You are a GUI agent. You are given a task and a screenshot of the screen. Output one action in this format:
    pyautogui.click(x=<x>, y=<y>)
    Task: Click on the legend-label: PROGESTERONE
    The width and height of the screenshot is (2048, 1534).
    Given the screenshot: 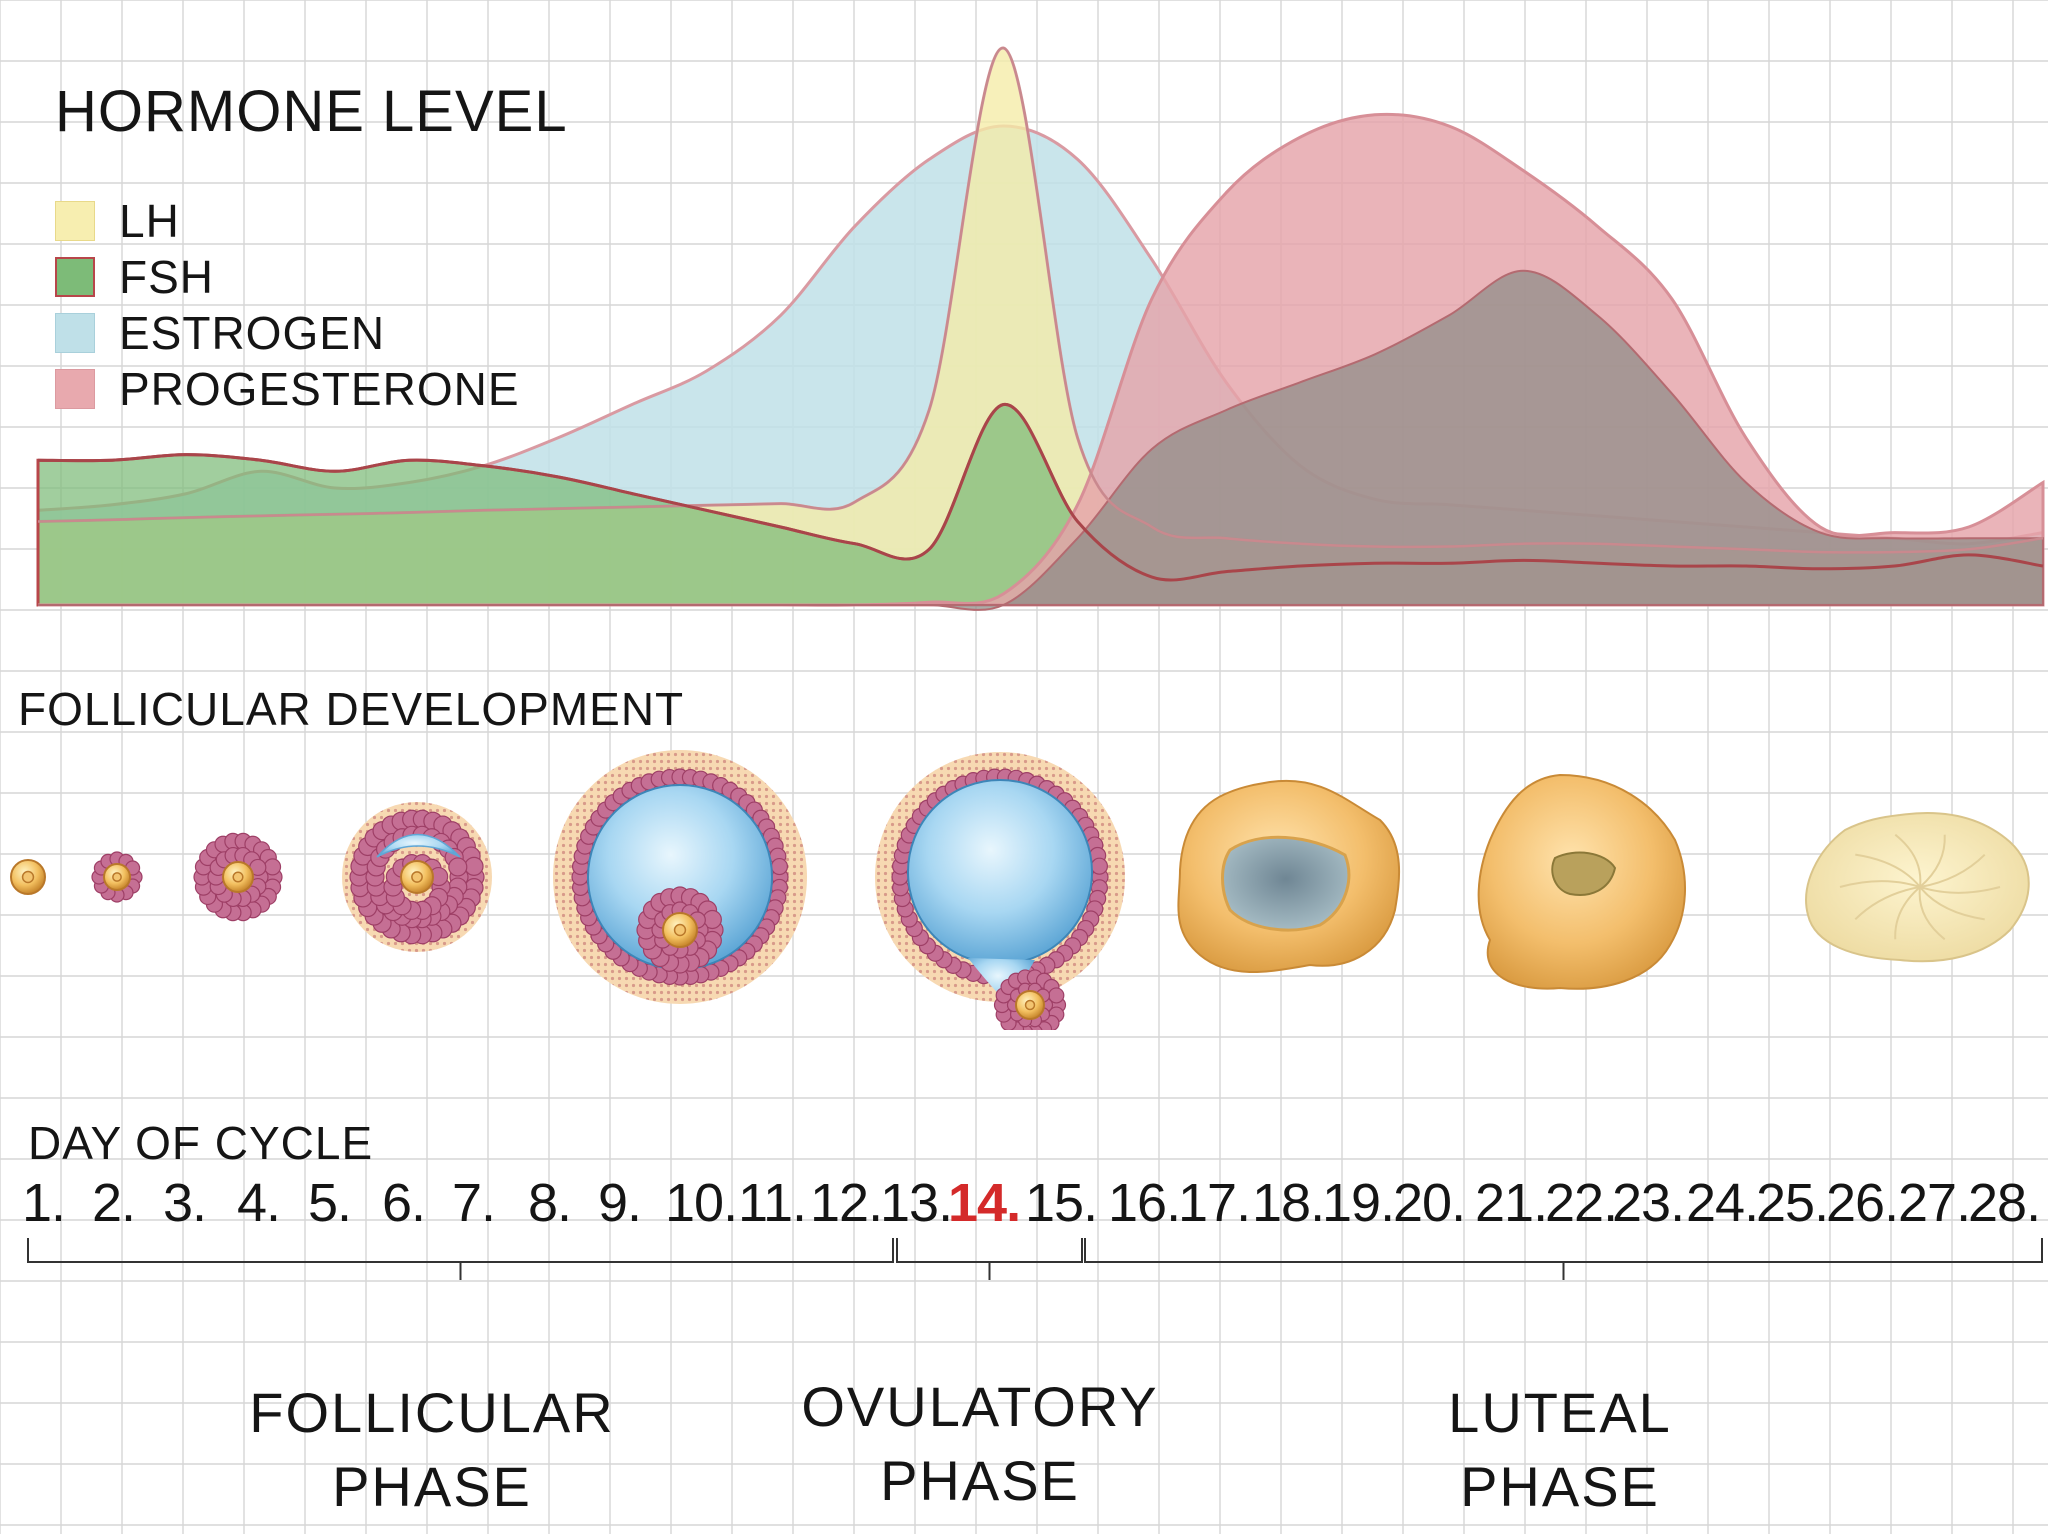 What is the action you would take?
    pyautogui.click(x=319, y=389)
    